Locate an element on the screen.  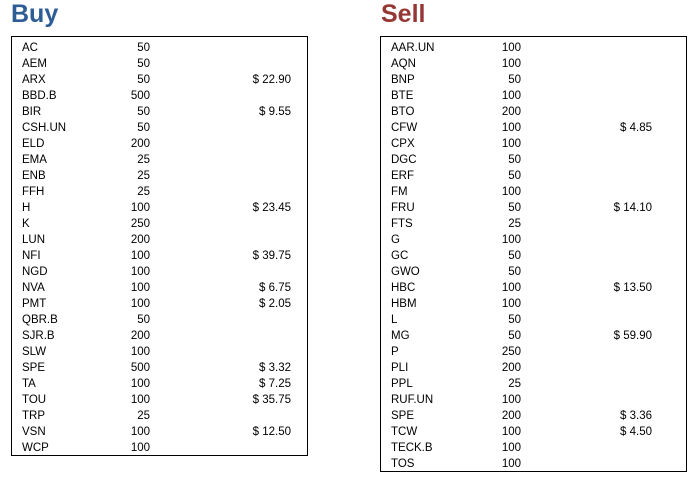
ticker-symbol: LUN is located at coordinates (34, 240).